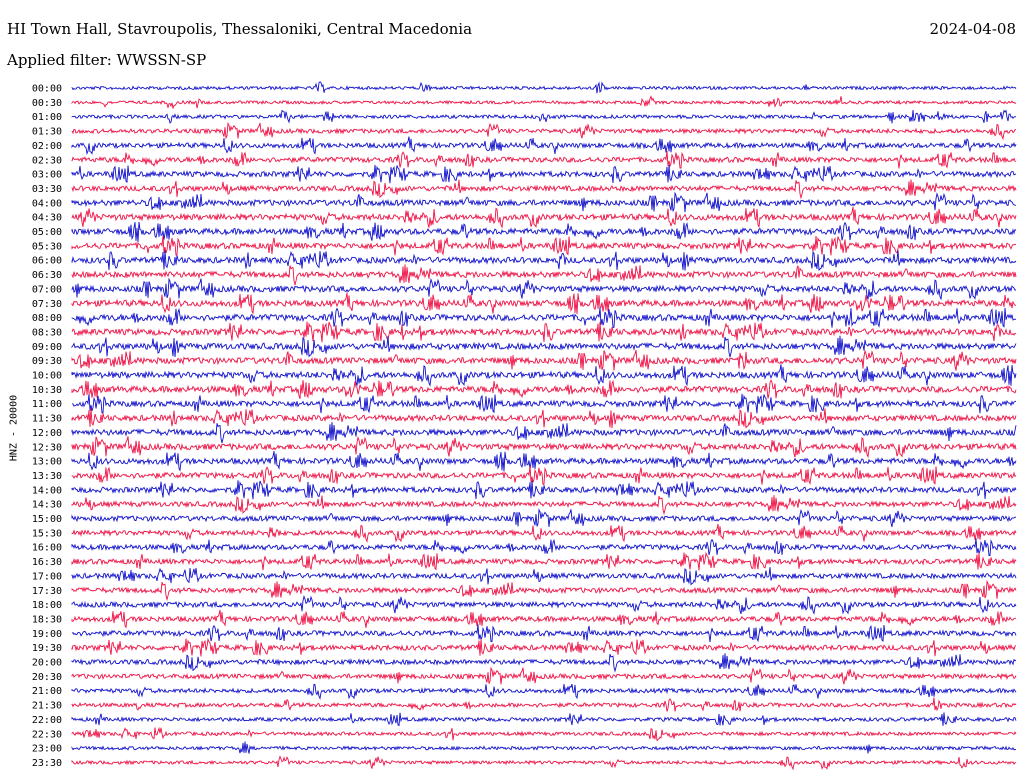 This screenshot has width=1024, height=780. Describe the element at coordinates (47, 160) in the screenshot. I see `row-label-0230: 02:30` at that location.